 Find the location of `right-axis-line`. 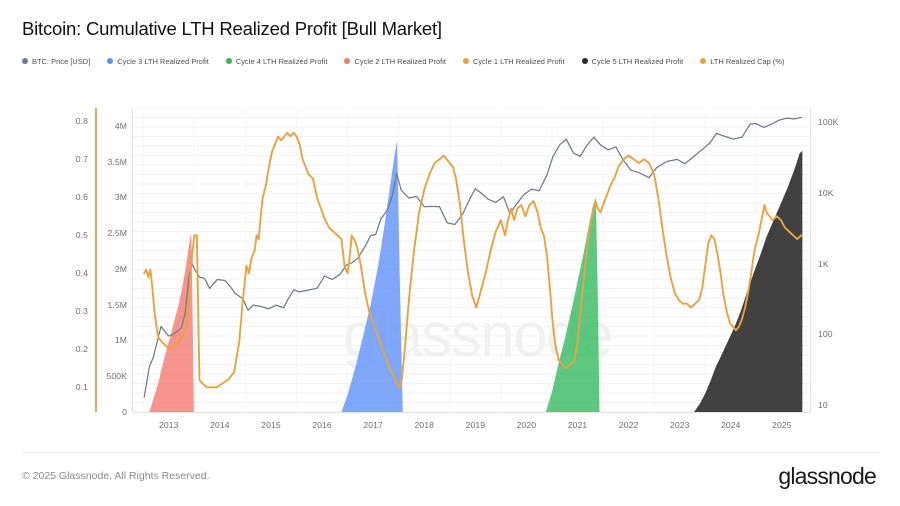

right-axis-line is located at coordinates (810, 260).